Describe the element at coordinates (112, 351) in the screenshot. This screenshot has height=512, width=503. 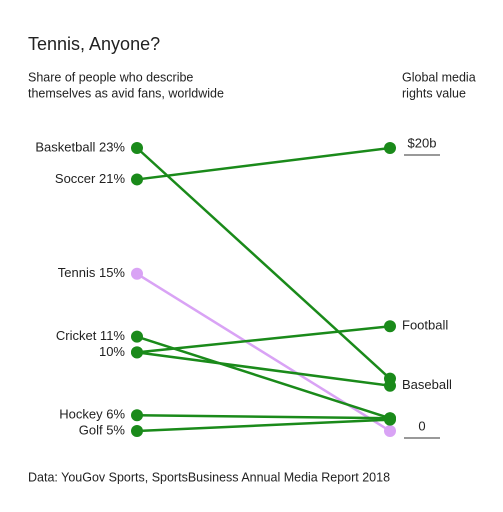
I see `start-label: 10%` at that location.